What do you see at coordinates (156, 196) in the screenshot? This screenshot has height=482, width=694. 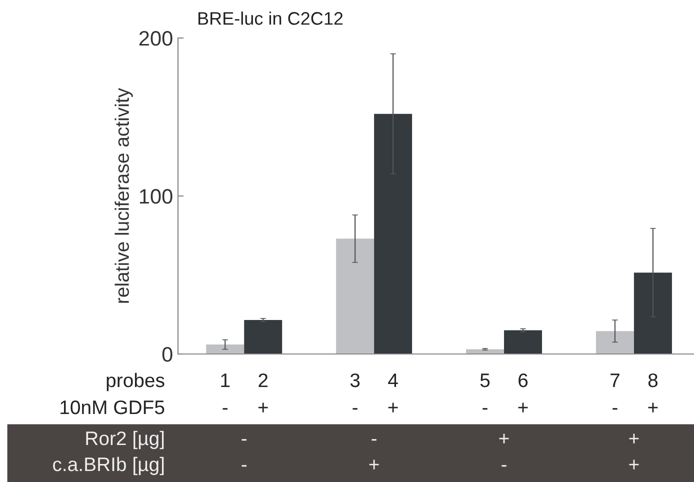 I see `y-tick-label: 100` at bounding box center [156, 196].